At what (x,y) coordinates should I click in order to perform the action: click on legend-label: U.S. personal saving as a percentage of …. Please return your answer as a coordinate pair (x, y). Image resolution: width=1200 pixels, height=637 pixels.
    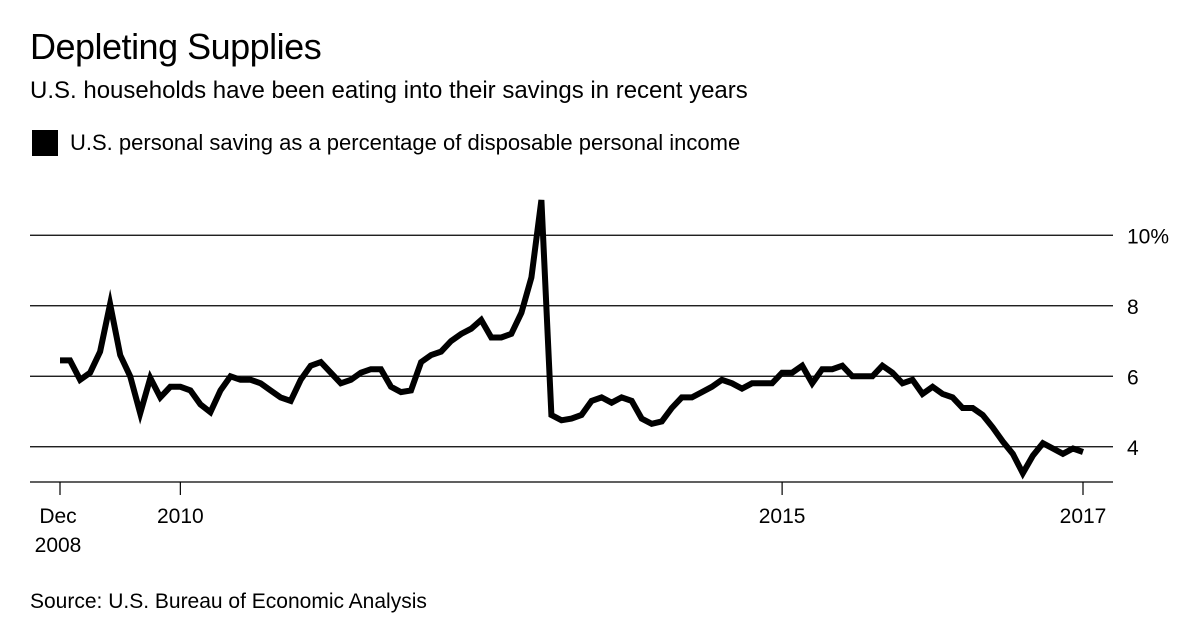
    Looking at the image, I should click on (405, 142).